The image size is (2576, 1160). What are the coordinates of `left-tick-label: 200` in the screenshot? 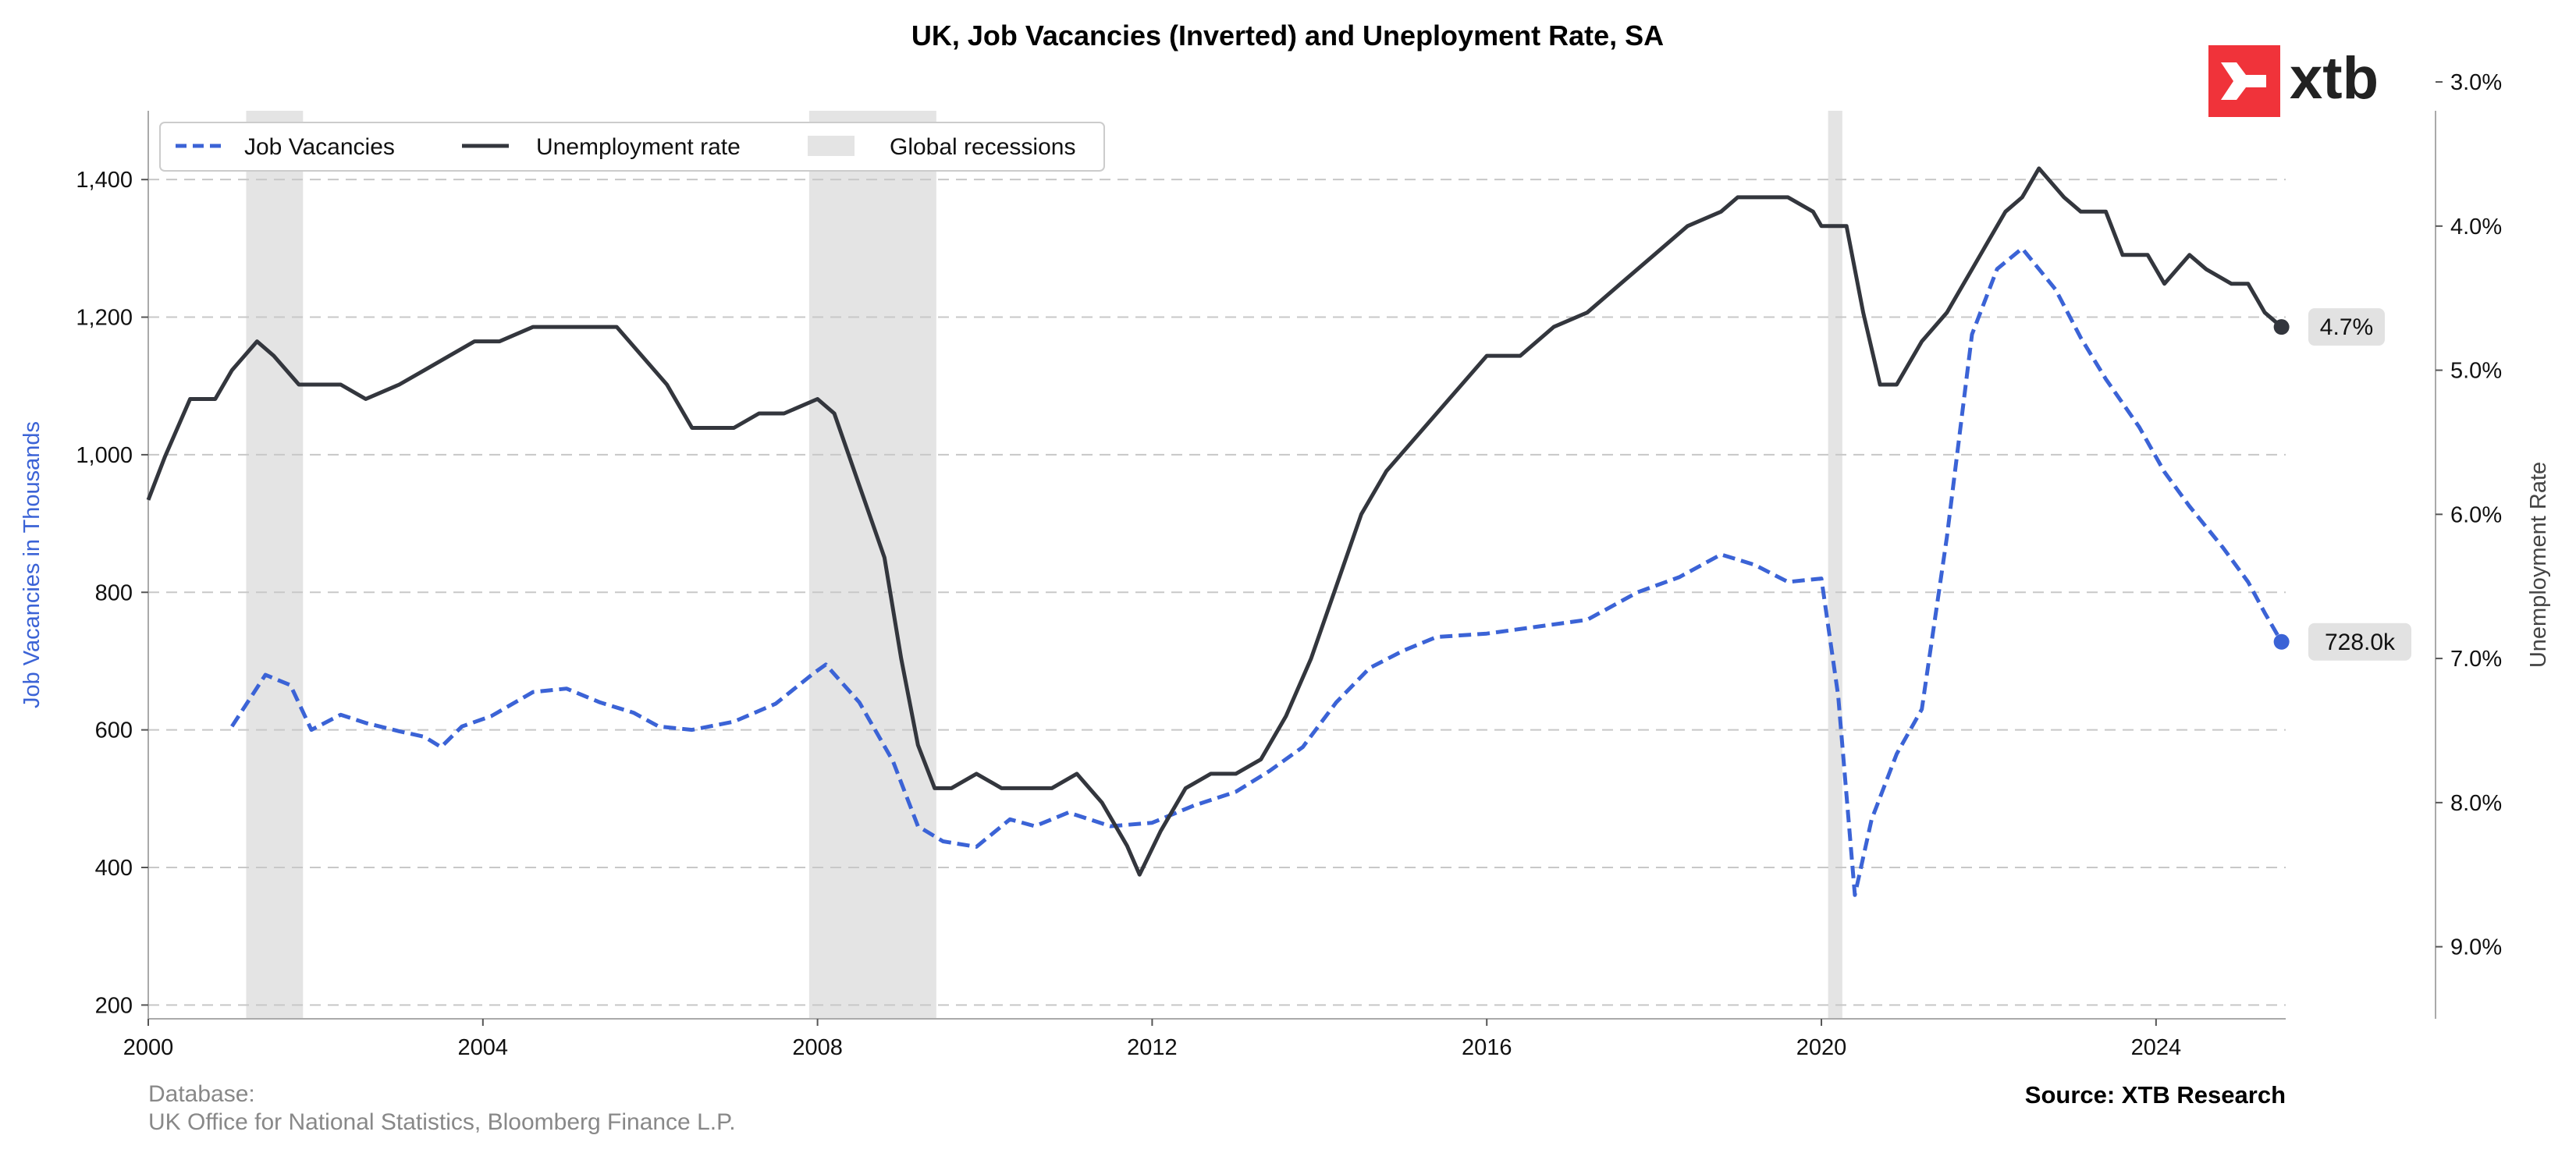 It's located at (114, 1005).